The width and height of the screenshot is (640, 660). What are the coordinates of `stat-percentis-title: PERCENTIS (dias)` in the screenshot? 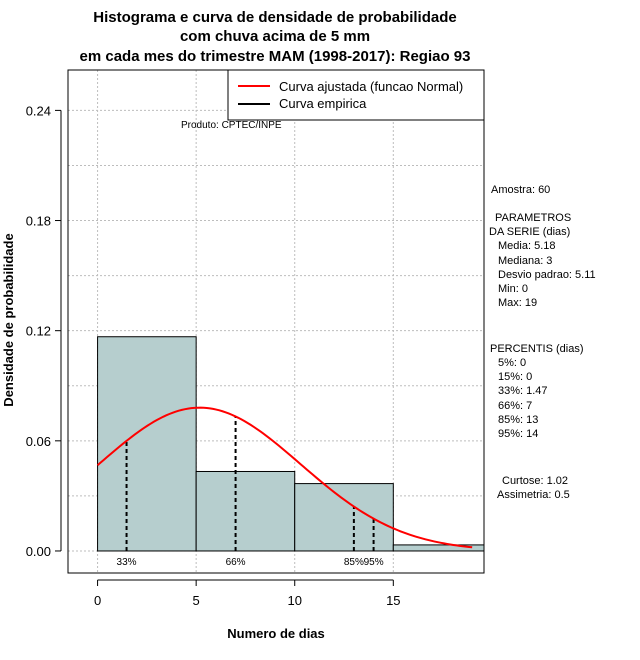 It's located at (537, 349).